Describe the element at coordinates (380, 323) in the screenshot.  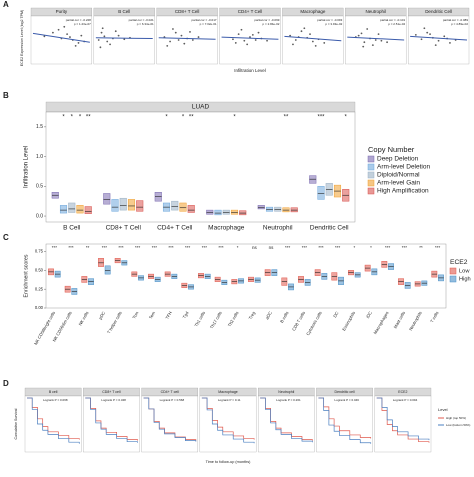
I see `x-tick-label: Macrophages` at that location.